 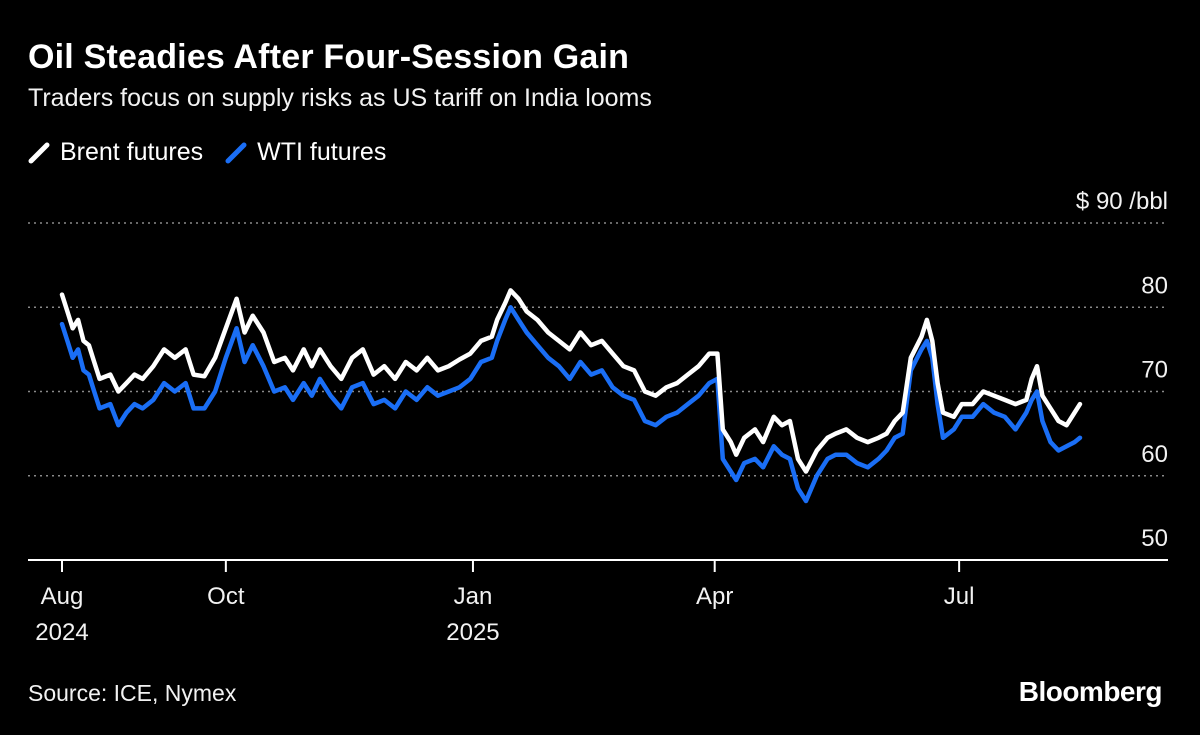 I want to click on x-tick-label: Apr, so click(x=714, y=596).